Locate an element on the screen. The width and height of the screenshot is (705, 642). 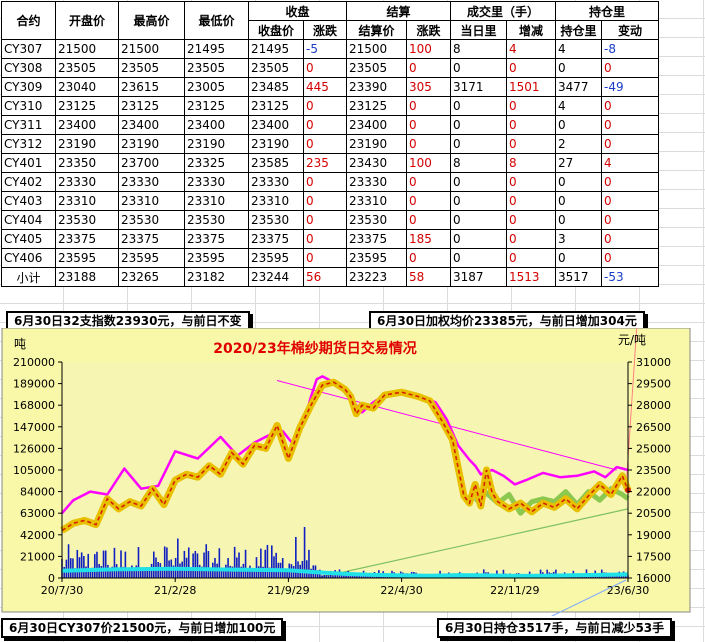
cell-low: 23325 is located at coordinates (216, 163).